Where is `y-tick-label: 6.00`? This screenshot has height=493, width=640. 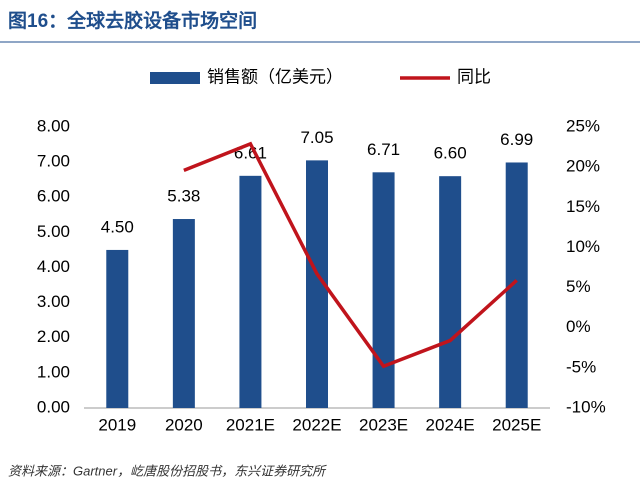
y-tick-label: 6.00 is located at coordinates (53, 196).